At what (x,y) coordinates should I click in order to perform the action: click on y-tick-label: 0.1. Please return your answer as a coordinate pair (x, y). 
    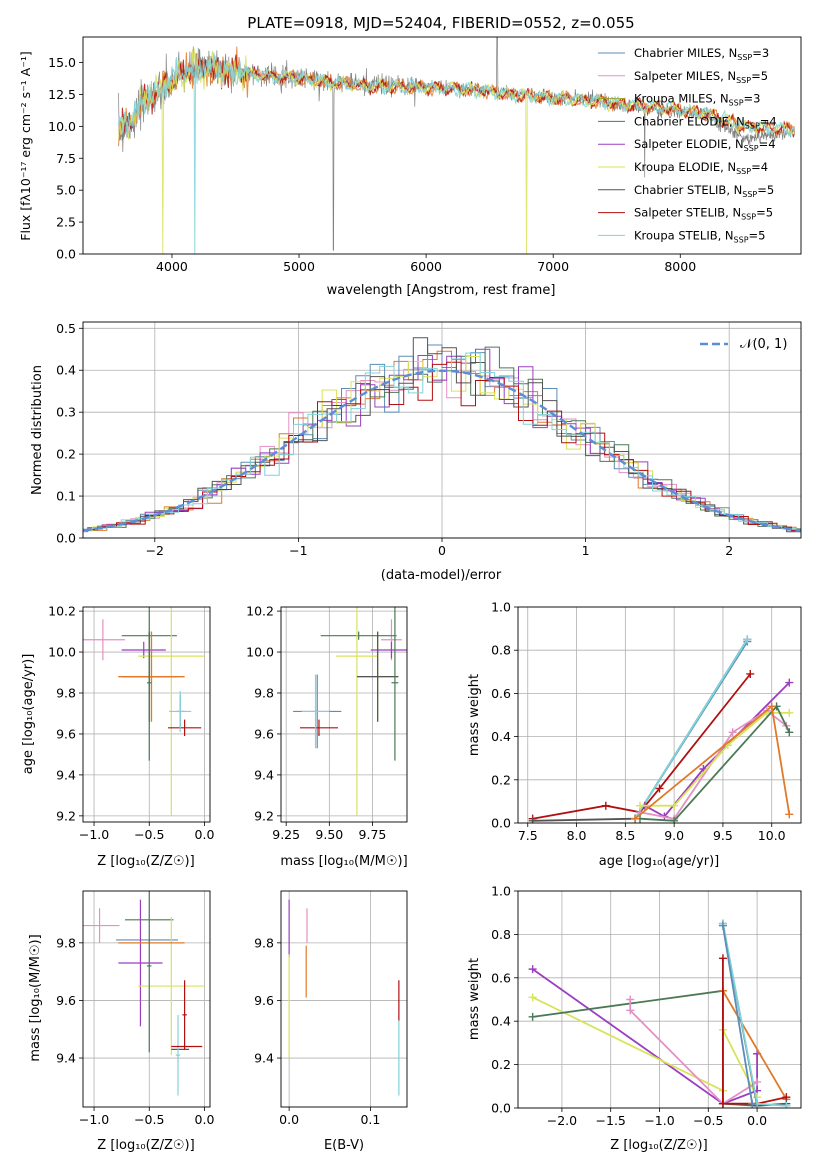
    Looking at the image, I should click on (66, 496).